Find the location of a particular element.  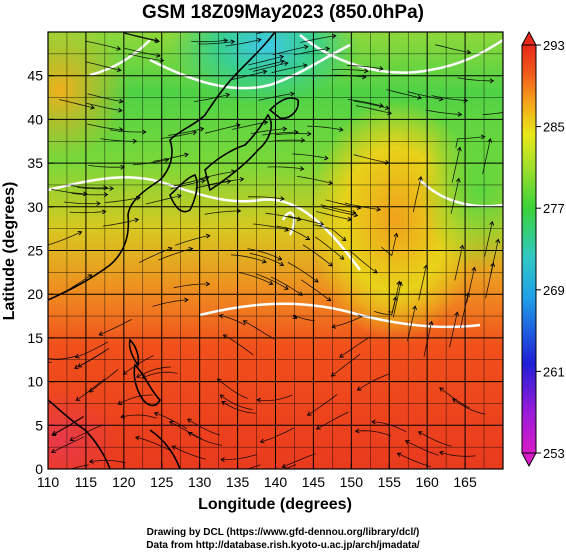

colorbar-tick-label: 285 is located at coordinates (554, 127).